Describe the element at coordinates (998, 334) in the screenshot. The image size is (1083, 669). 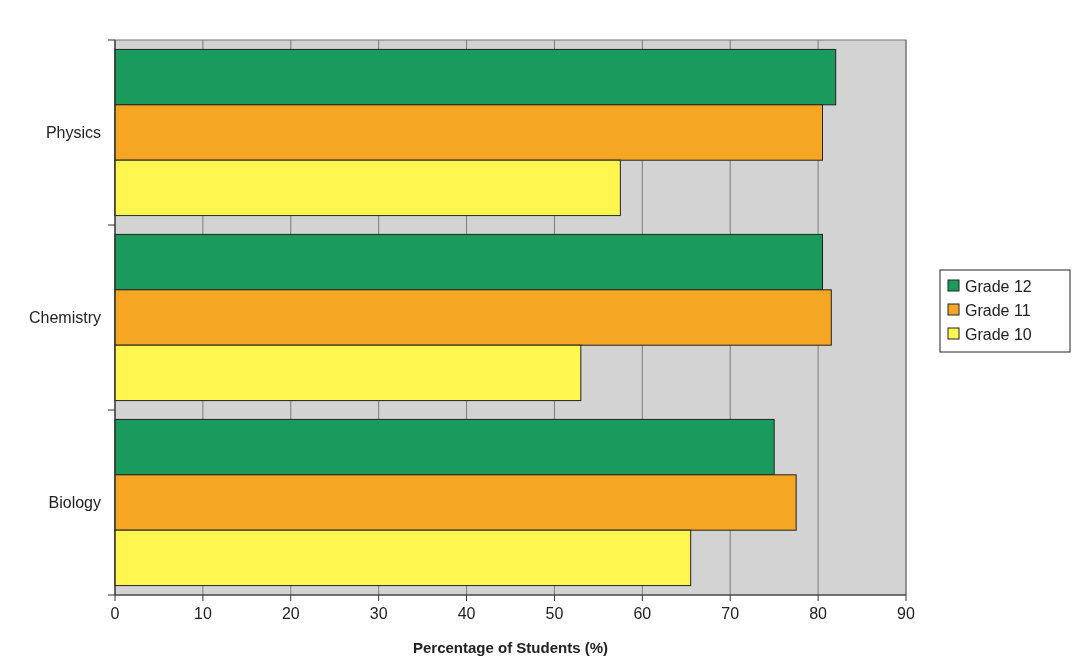
I see `legend-label: Grade 10` at that location.